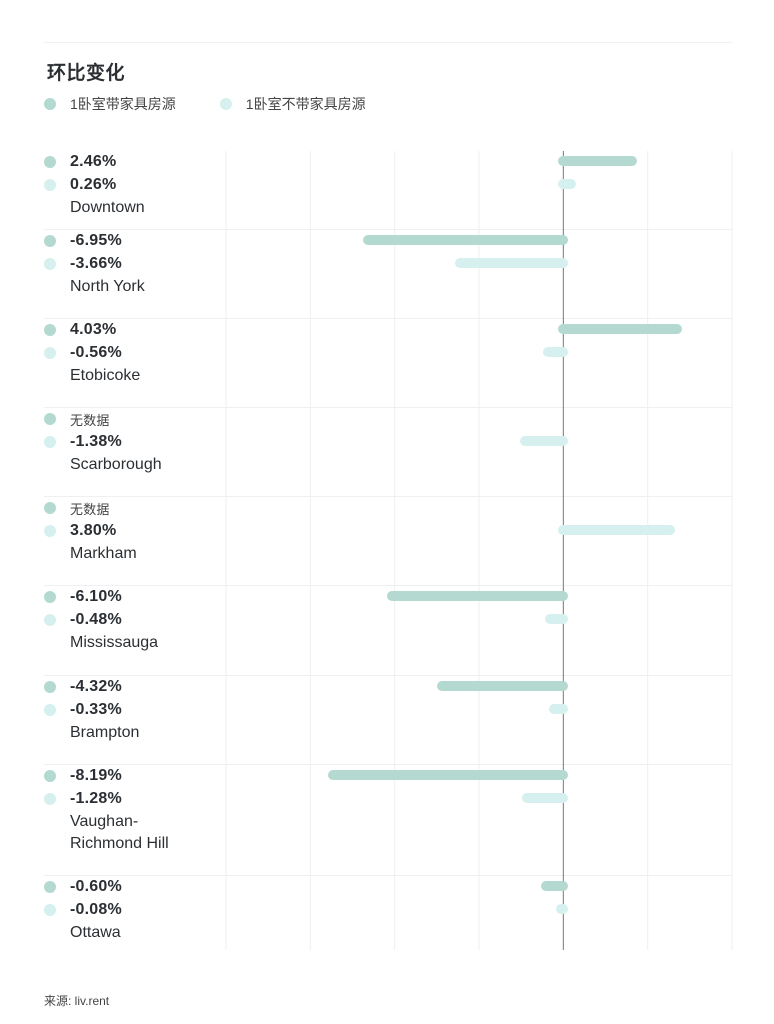  I want to click on value-unfurnished-label: -3.66%, so click(96, 263).